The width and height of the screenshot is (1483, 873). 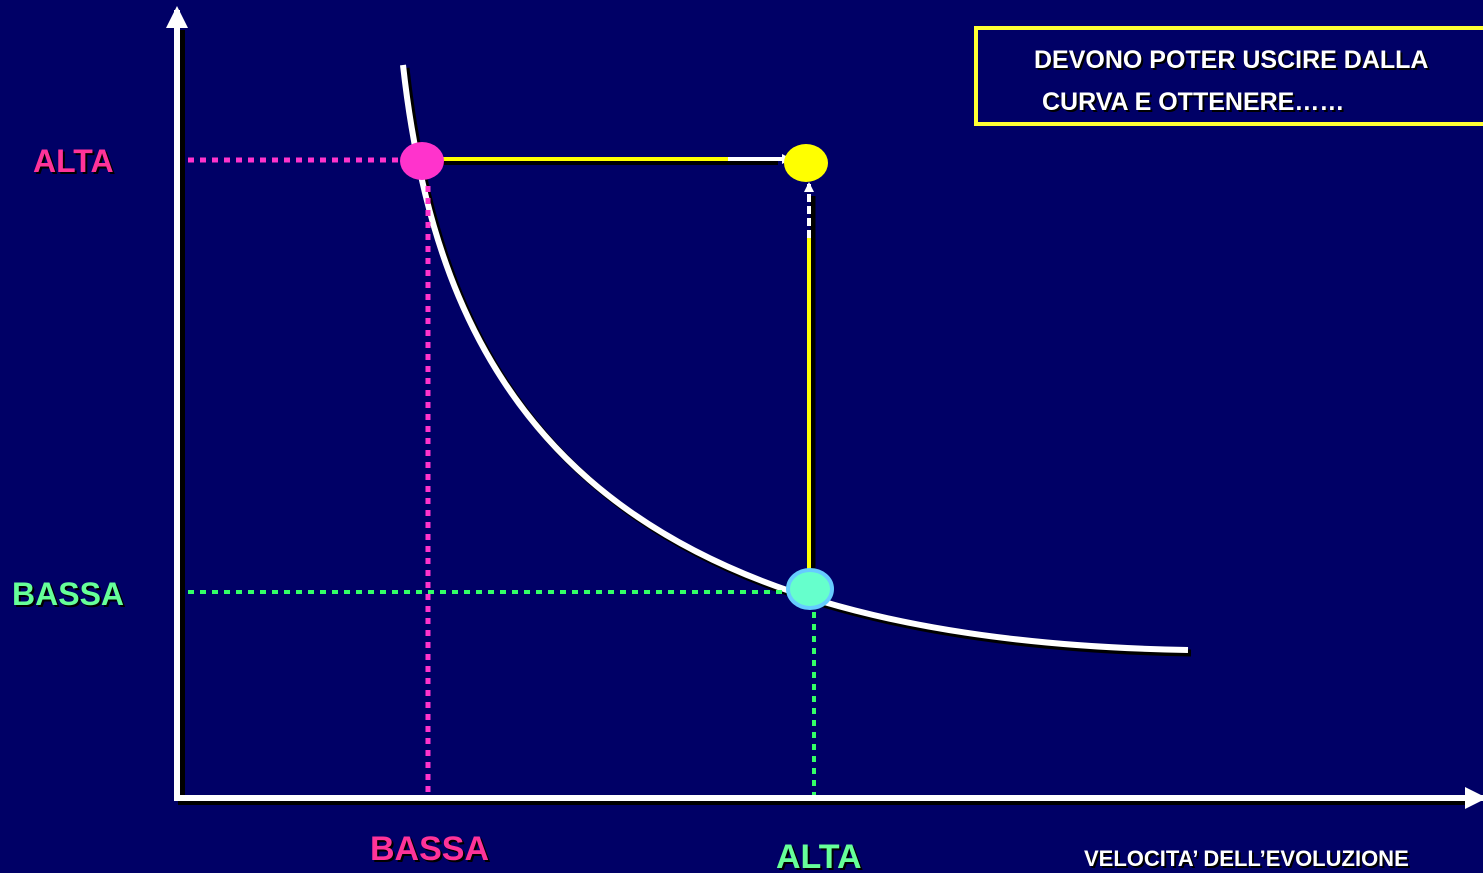 What do you see at coordinates (430, 849) in the screenshot?
I see `x-axis-low-label: BASSA` at bounding box center [430, 849].